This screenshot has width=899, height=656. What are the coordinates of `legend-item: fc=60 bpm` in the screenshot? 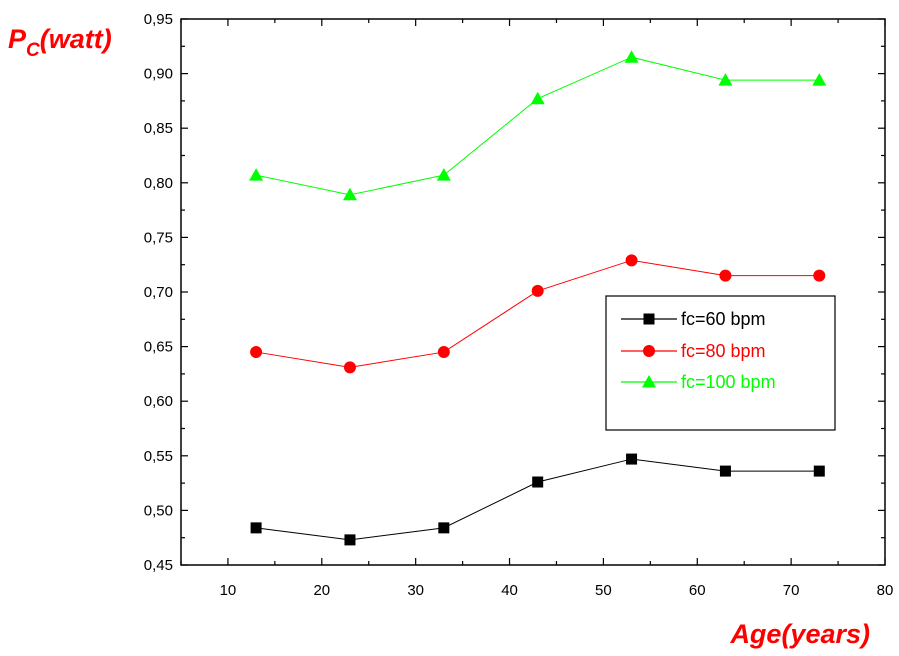 It's located at (693, 319).